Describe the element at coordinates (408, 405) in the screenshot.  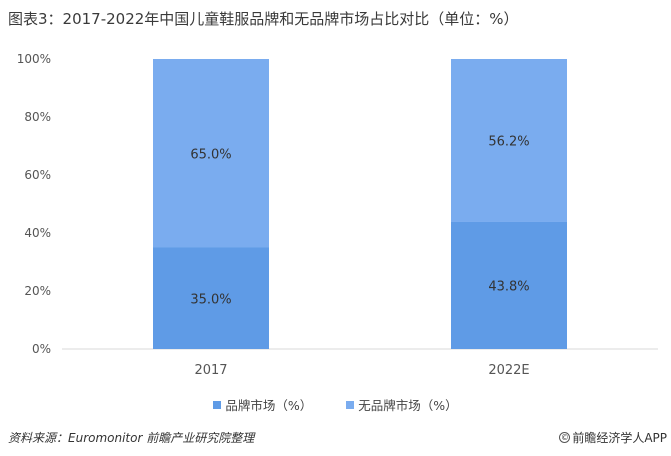
I see `legend-label-unbranded: 无品牌市场（%）` at that location.